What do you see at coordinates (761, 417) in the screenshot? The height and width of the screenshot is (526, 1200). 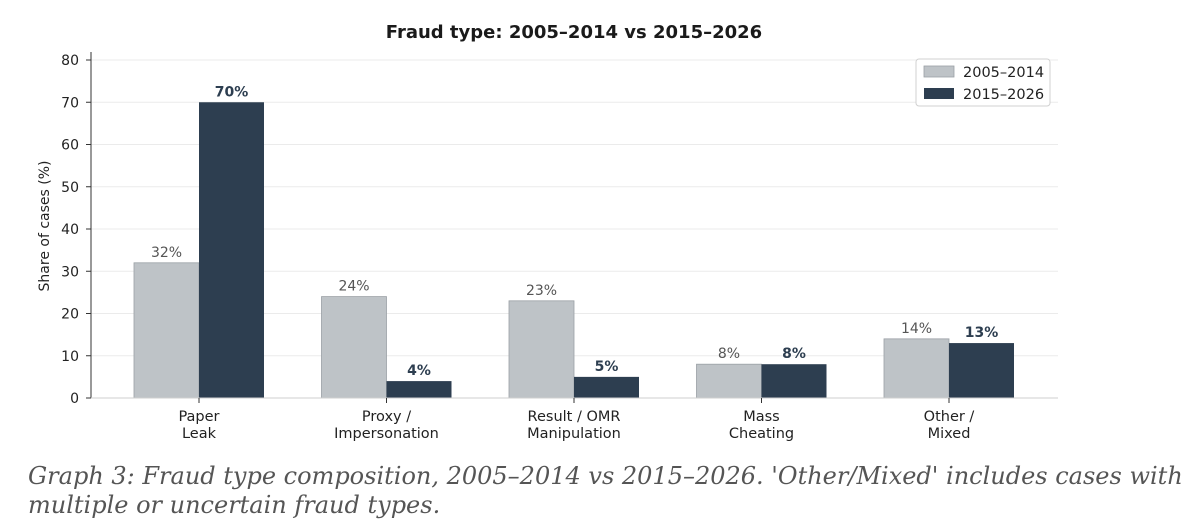 I see `x-tick-label: Mass` at bounding box center [761, 417].